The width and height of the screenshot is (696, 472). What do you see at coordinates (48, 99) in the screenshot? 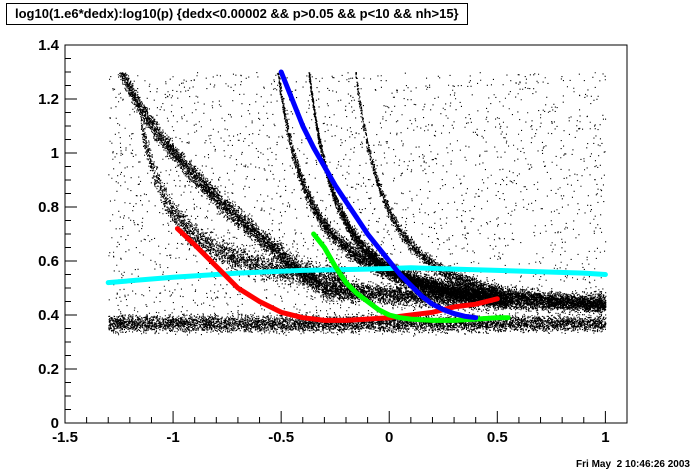
I see `y-tick-label: 1.2` at bounding box center [48, 99].